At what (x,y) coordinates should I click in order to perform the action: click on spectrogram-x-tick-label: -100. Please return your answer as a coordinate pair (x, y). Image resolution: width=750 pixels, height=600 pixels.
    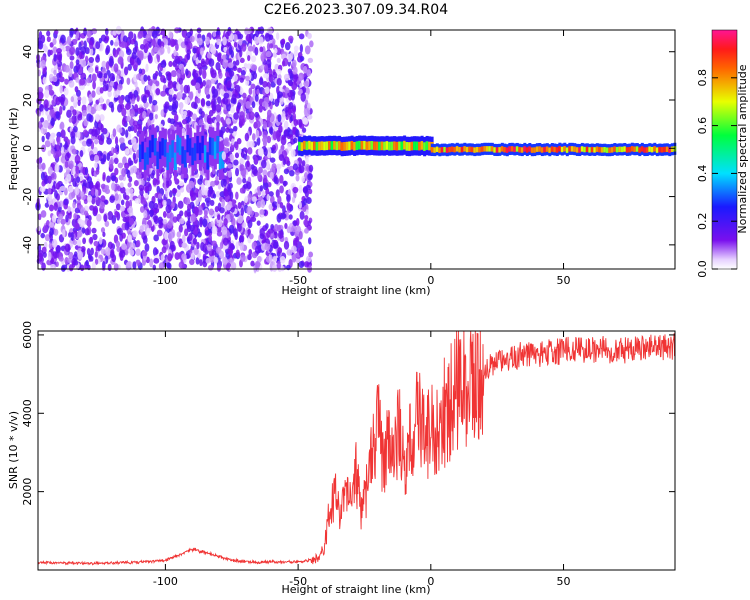
    Looking at the image, I should click on (165, 280).